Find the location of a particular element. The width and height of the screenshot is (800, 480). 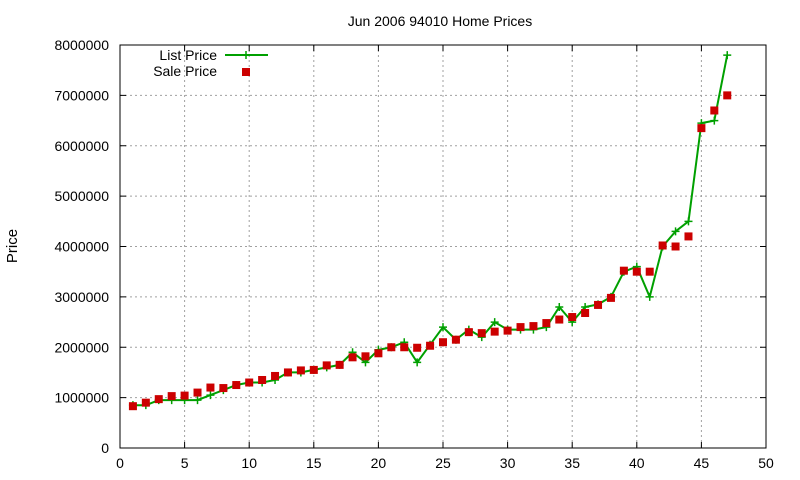

y-tick-label: 3000000 is located at coordinates (81, 297).